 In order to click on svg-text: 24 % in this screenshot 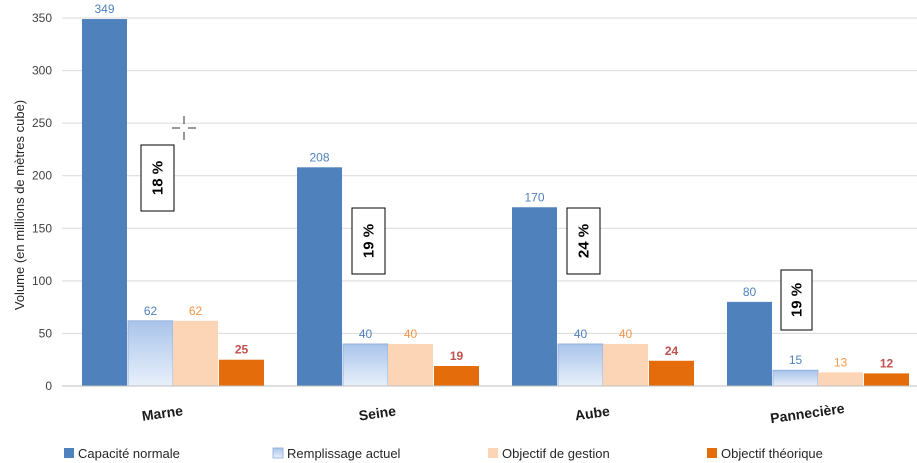, I will do `click(584, 241)`.